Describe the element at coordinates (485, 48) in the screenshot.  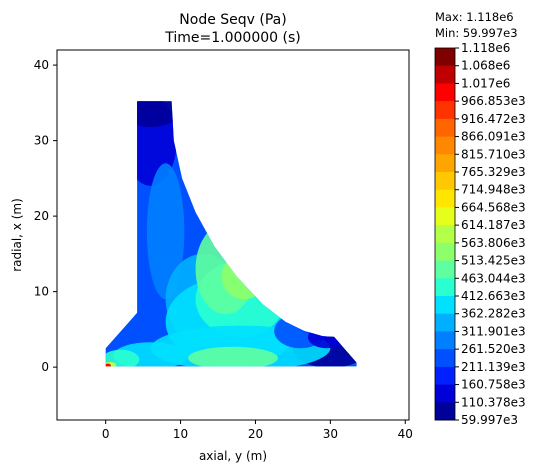
I see `colorbar-tick-label: 1.118e6` at that location.